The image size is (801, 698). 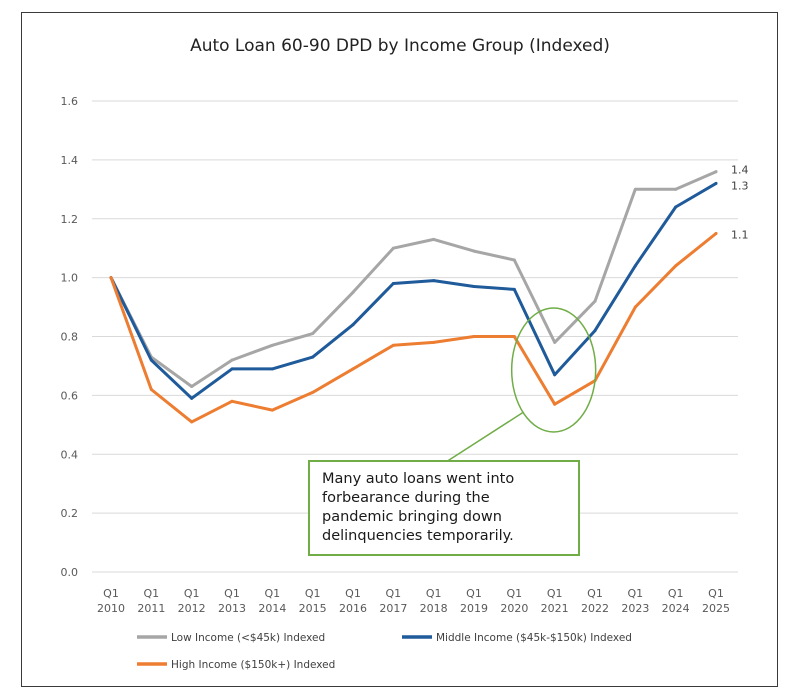 What do you see at coordinates (111, 608) in the screenshot?
I see `x-tick-year: 2010` at bounding box center [111, 608].